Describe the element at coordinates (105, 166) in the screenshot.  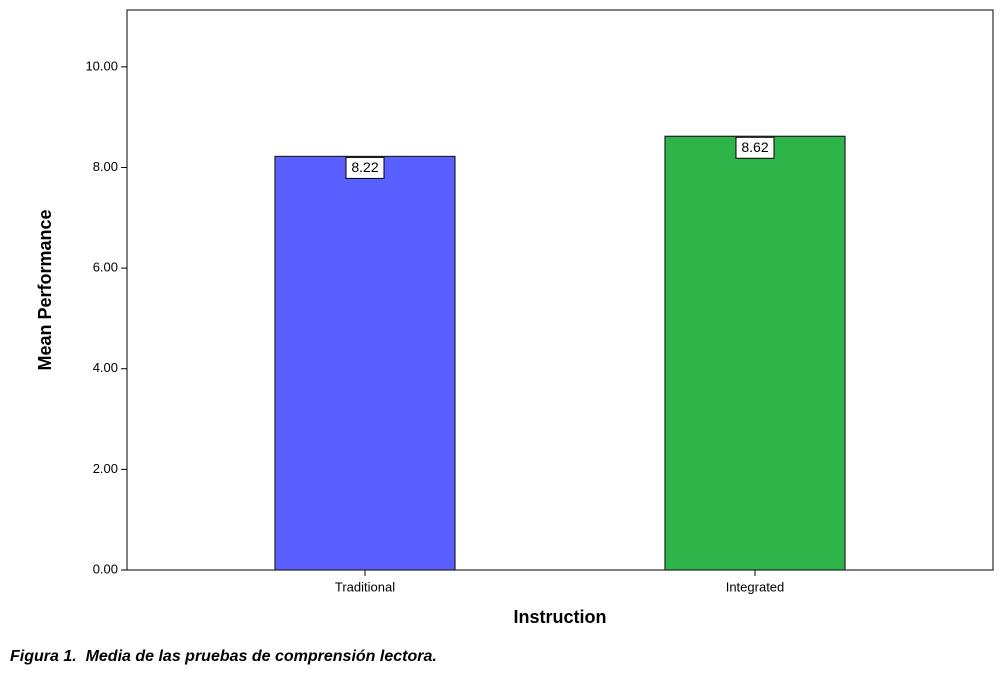
I see `y-tick-label: 8.00` at that location.